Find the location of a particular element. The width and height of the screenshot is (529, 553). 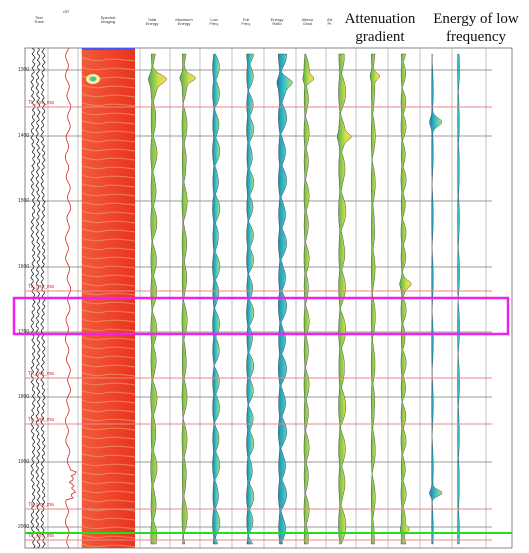

depth-tick-label: 1600 is located at coordinates (24, 267).